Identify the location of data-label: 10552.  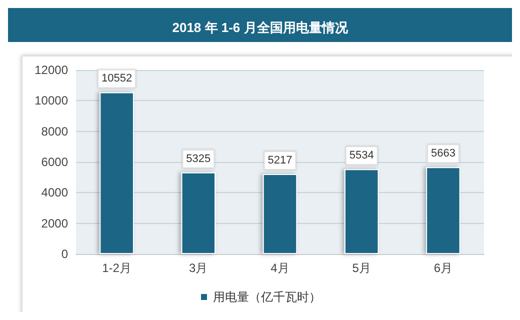
(117, 78).